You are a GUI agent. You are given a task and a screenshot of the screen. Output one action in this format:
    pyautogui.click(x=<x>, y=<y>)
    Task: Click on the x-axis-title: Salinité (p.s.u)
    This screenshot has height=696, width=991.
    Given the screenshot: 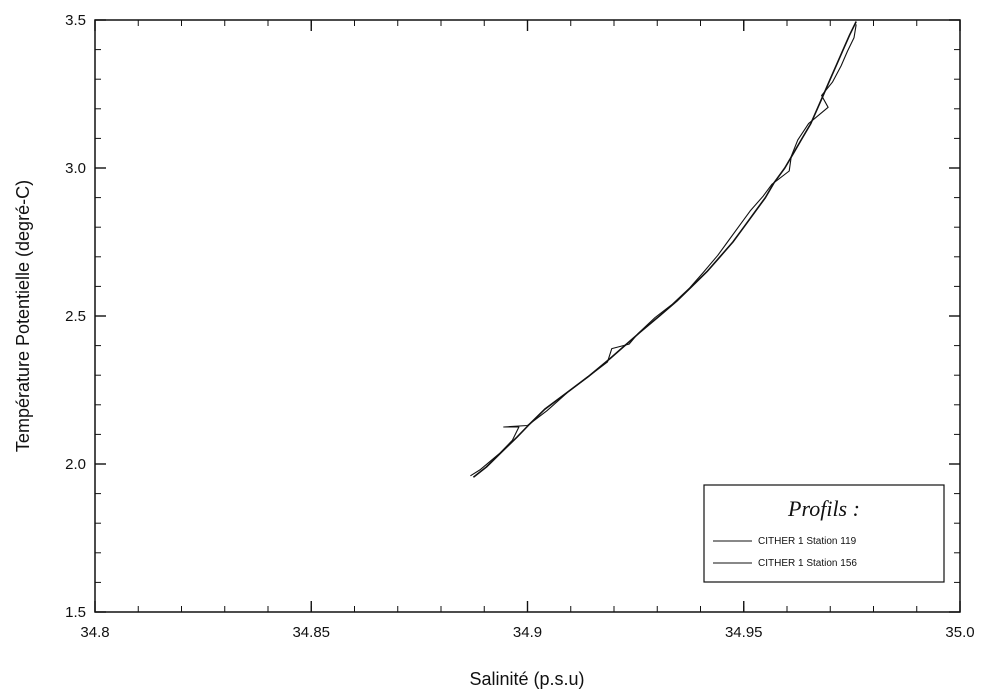 What is the action you would take?
    pyautogui.click(x=526, y=679)
    